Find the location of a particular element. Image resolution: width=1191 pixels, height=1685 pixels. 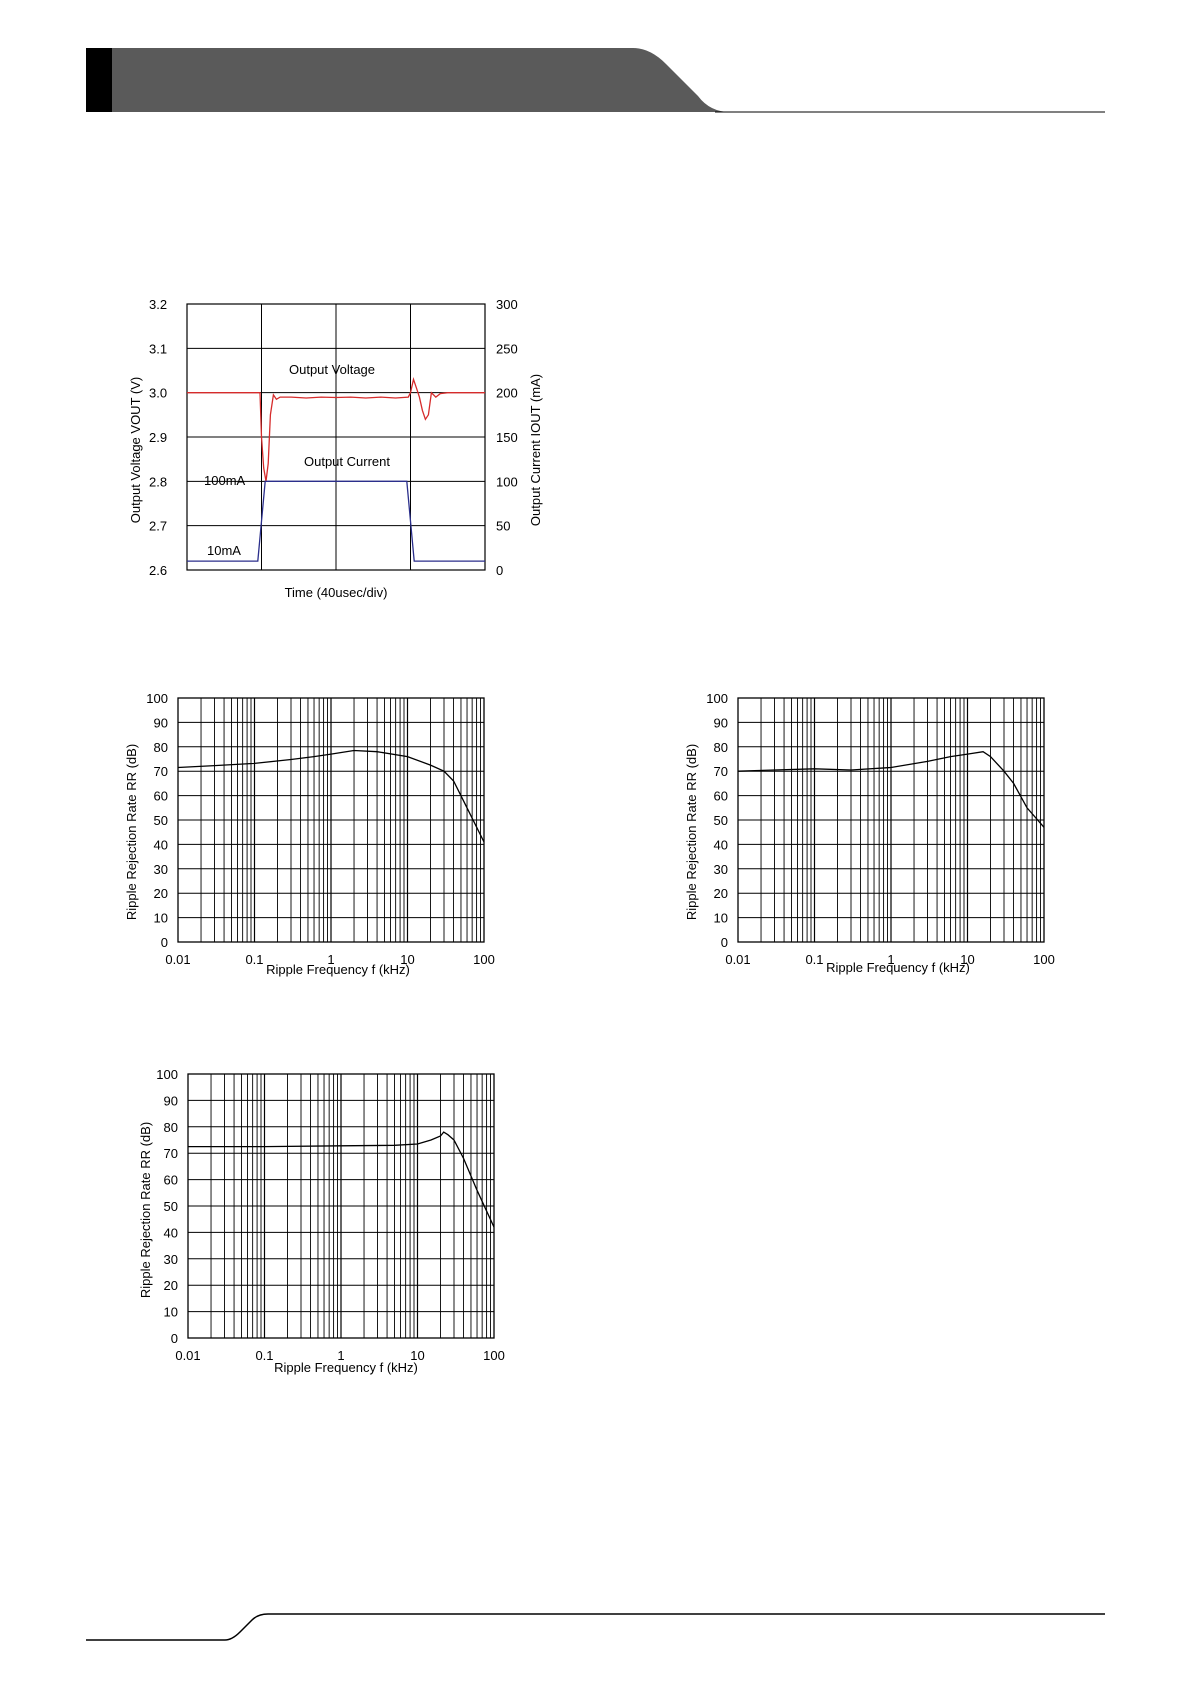

ripple-2-traces is located at coordinates (891, 789).